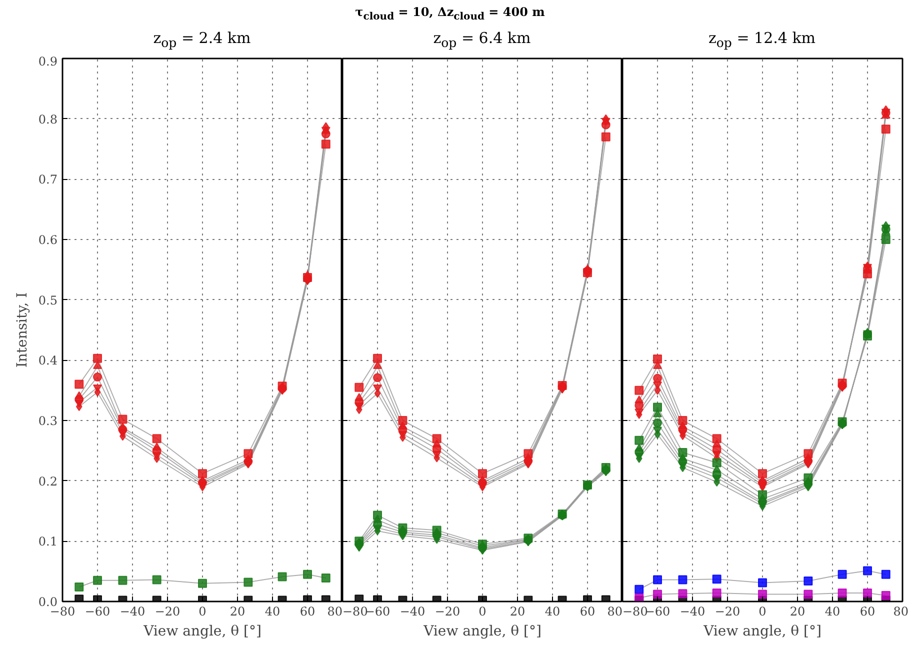 This screenshot has height=661, width=912. What do you see at coordinates (762, 40) in the screenshot?
I see `chart-title: z$_{op}$ = 12.4 km` at bounding box center [762, 40].